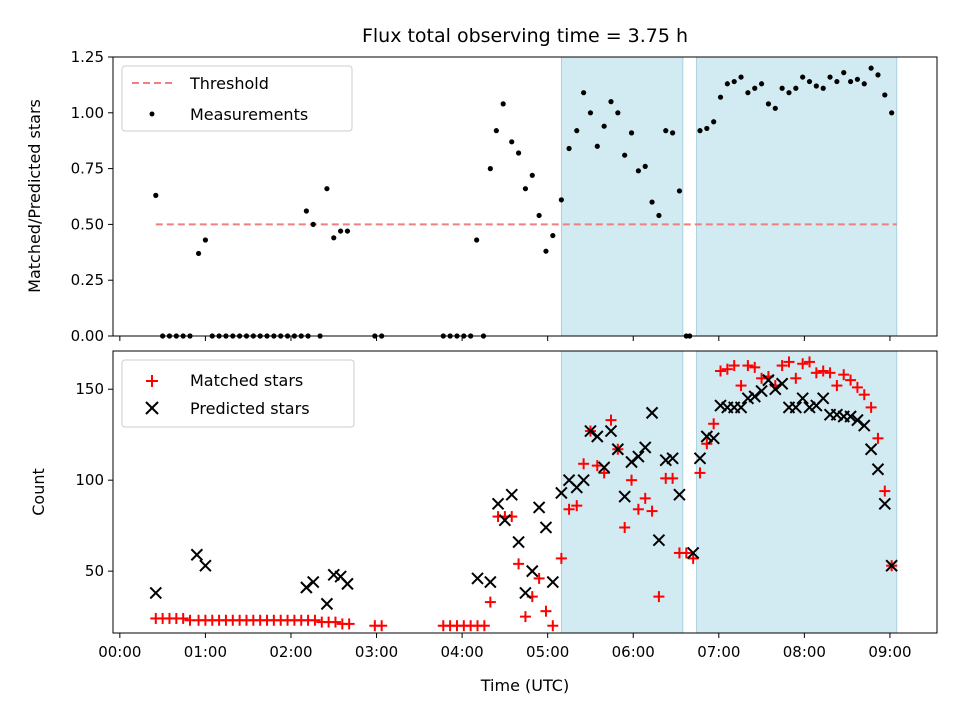 This screenshot has height=724, width=960. Describe the element at coordinates (87, 169) in the screenshot. I see `top-y-tick-label: 0.75` at that location.